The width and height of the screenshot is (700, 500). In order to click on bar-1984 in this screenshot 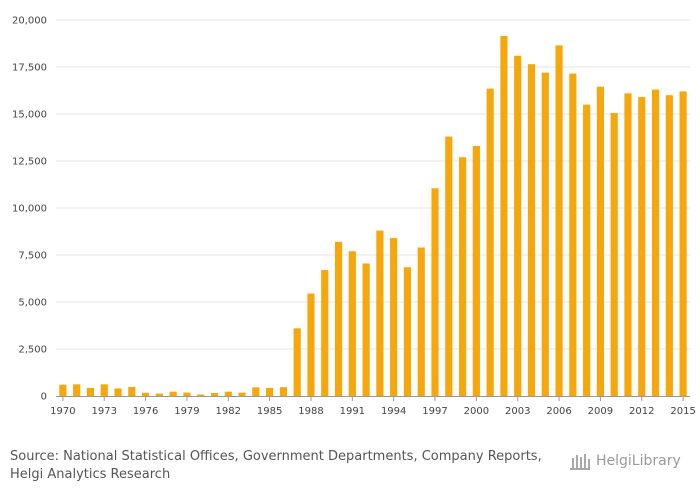, I will do `click(256, 391)`.